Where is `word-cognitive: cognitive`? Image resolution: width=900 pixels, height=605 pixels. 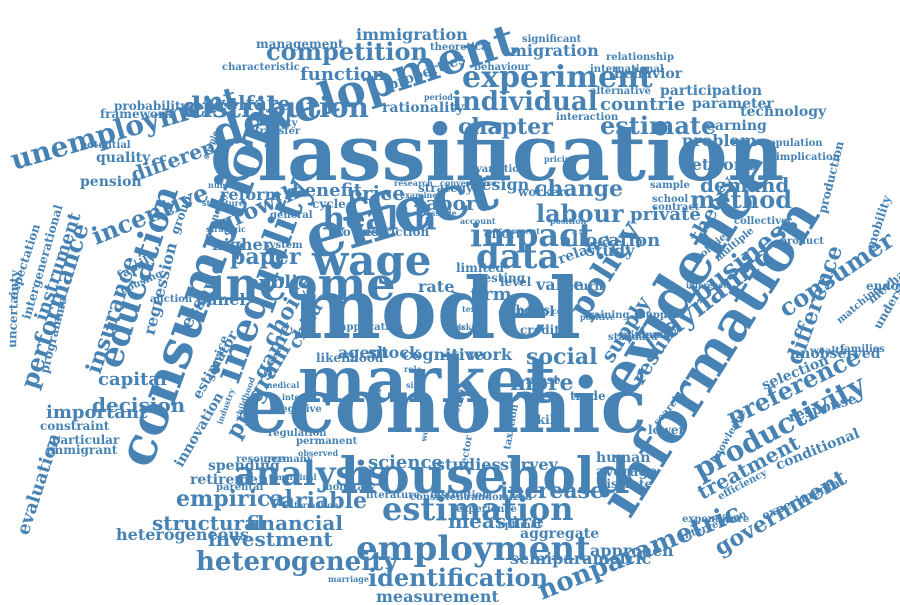 word-cognitive: cognitive is located at coordinates (443, 354).